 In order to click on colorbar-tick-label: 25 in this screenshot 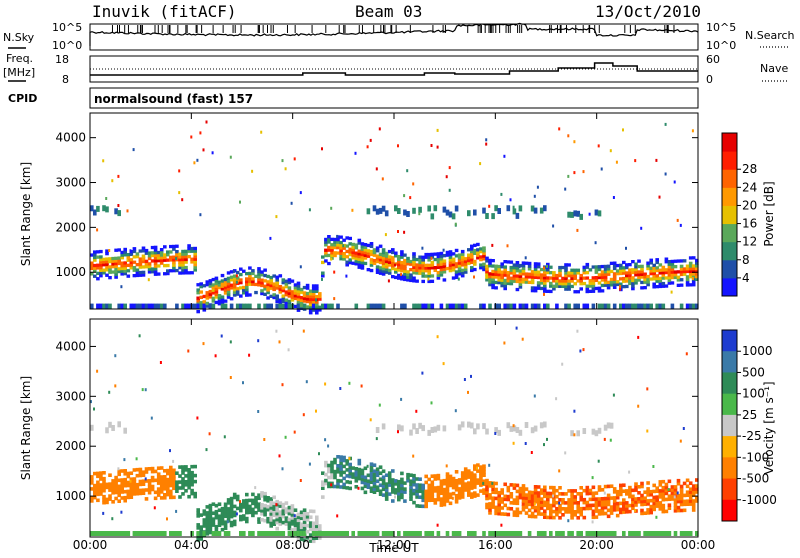, I will do `click(749, 415)`.